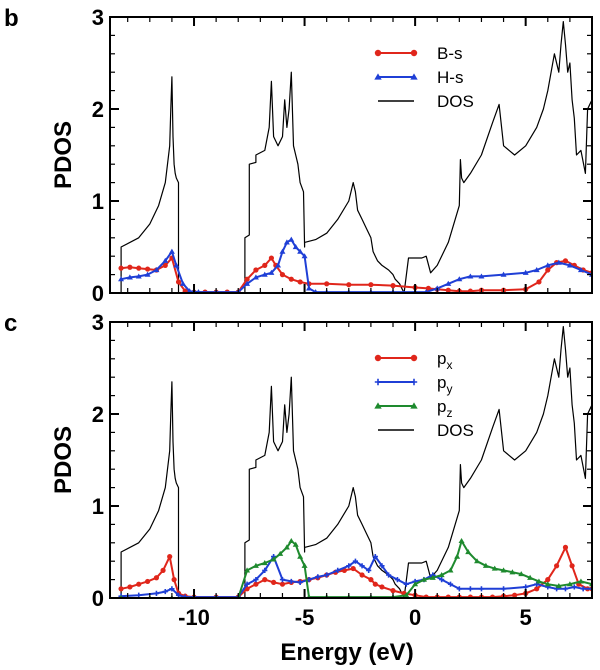 Image resolution: width=600 pixels, height=670 pixels. What do you see at coordinates (346, 652) in the screenshot?
I see `x-axis-title: Energy (eV)` at bounding box center [346, 652].